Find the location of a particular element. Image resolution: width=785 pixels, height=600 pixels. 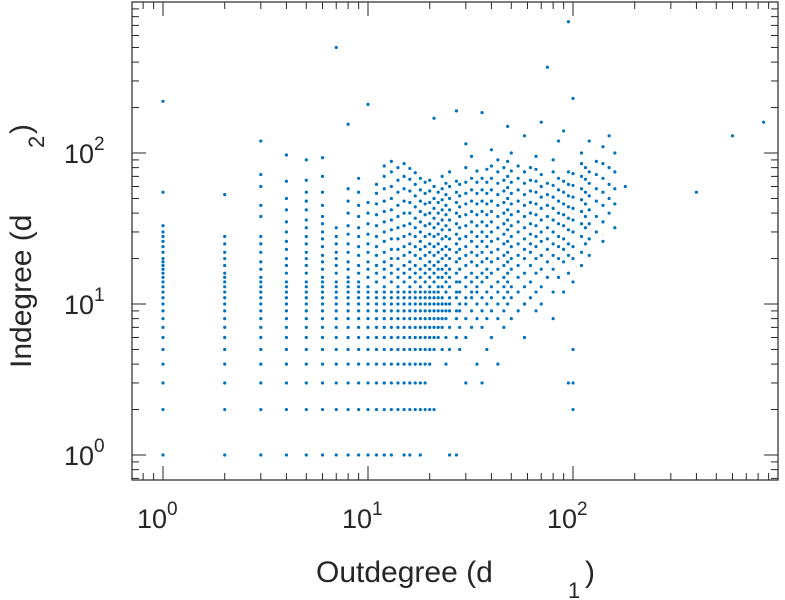

y-axis-label-close: ) is located at coordinates (21, 129).